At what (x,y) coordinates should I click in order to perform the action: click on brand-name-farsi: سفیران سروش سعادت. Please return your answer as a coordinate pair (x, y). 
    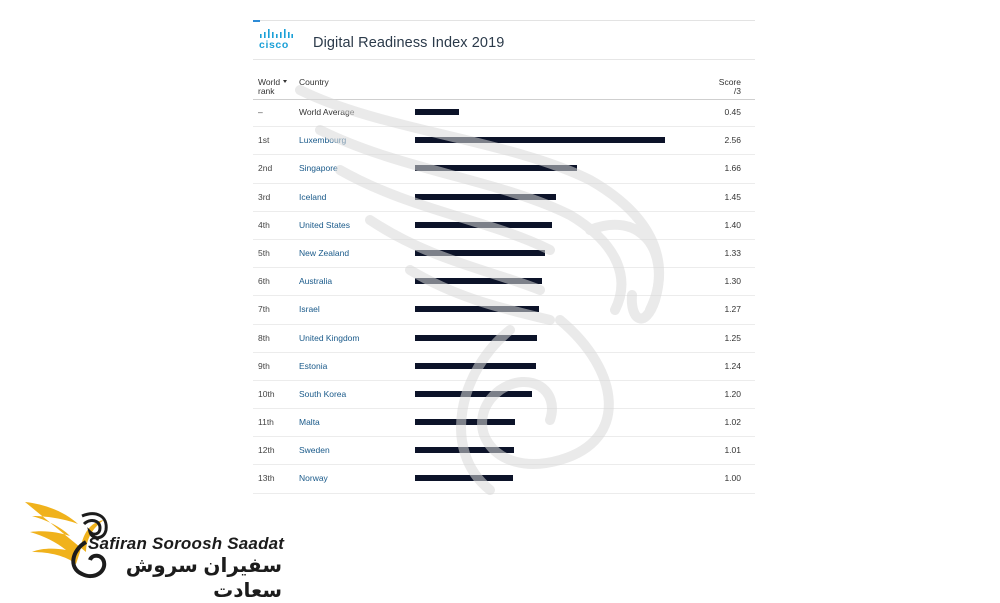
    Looking at the image, I should click on (203, 578).